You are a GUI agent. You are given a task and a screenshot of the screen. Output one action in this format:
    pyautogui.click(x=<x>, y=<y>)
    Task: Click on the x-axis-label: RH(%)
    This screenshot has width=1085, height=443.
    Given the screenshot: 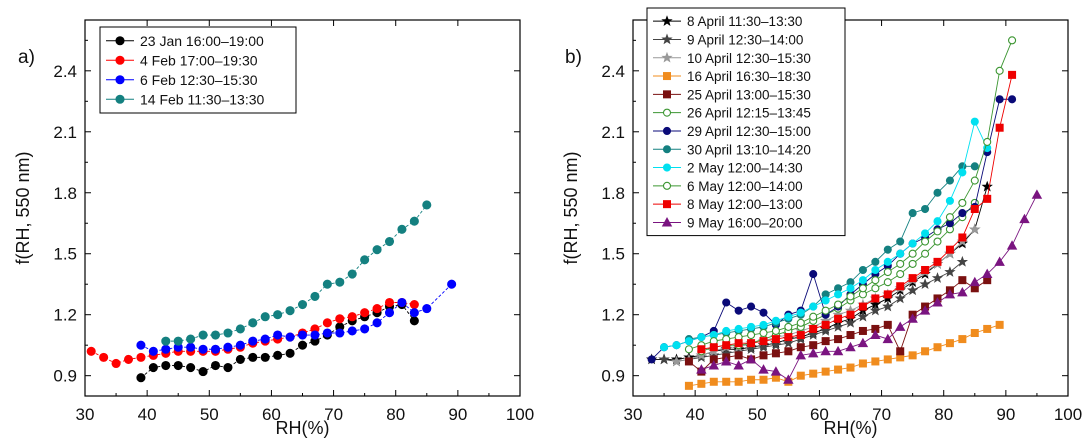 What is the action you would take?
    pyautogui.click(x=851, y=428)
    